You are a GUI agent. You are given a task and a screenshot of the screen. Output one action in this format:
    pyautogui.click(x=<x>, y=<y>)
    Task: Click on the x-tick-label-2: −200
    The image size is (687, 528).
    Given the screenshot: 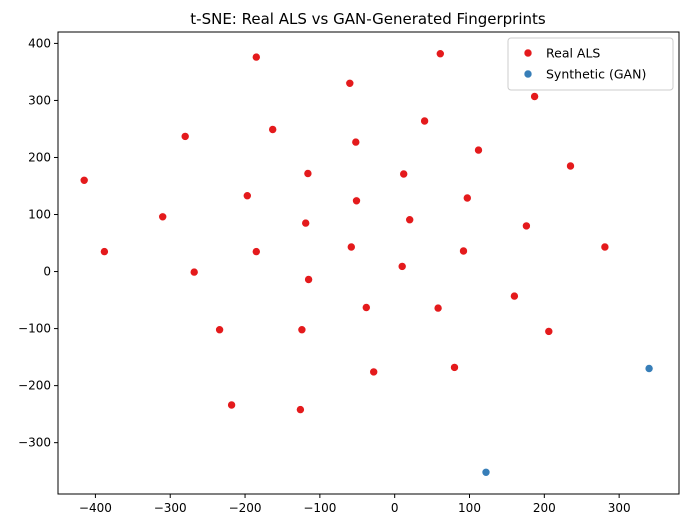 What is the action you would take?
    pyautogui.click(x=245, y=508)
    